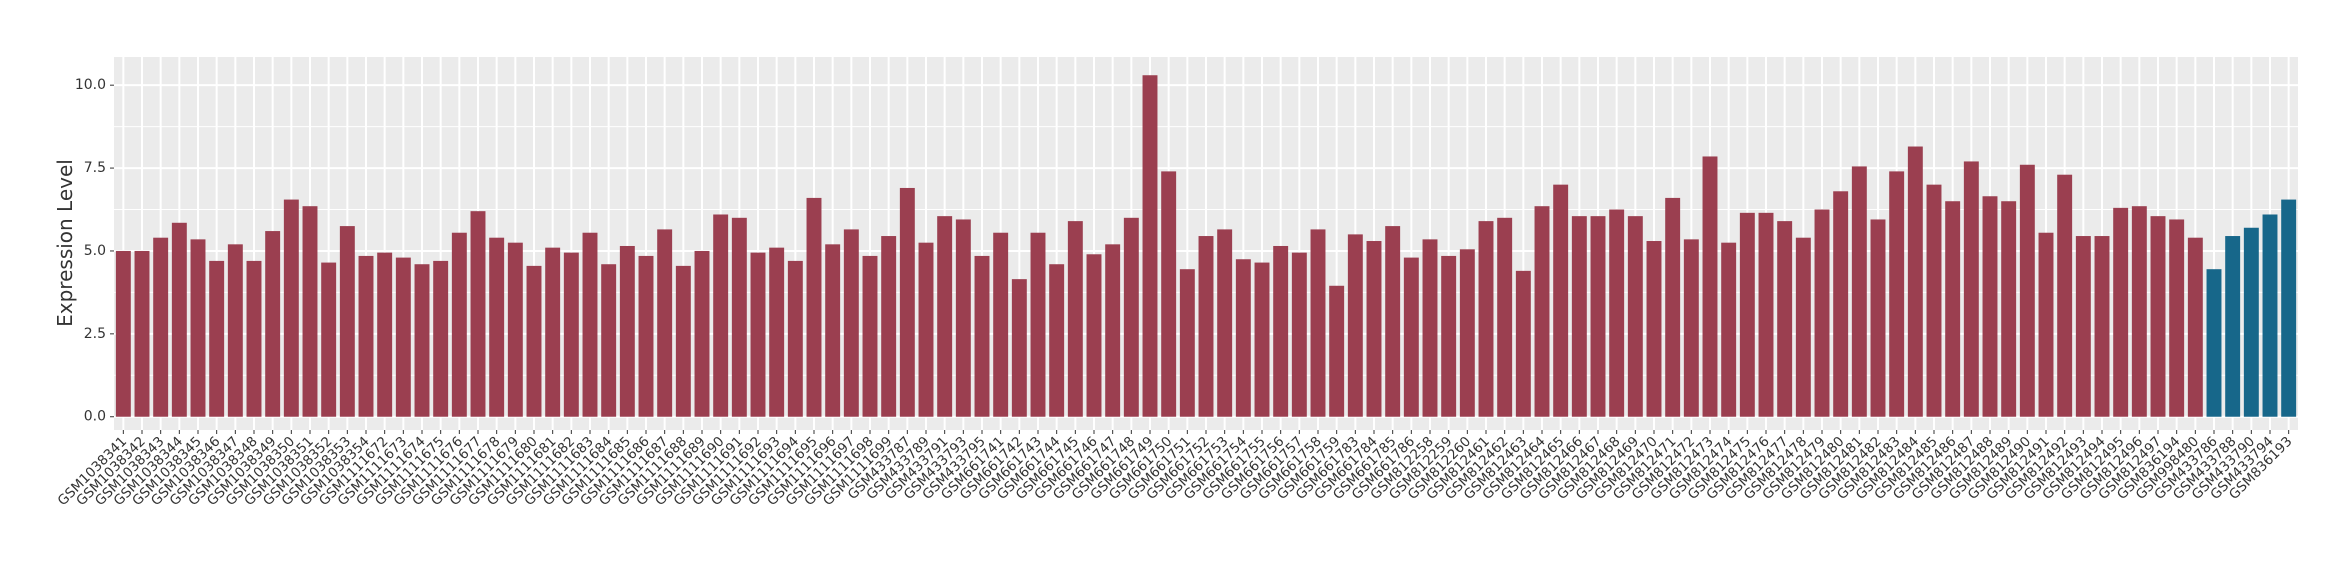 The width and height of the screenshot is (2340, 580). I want to click on y-tick-label: 10.0, so click(90, 85).